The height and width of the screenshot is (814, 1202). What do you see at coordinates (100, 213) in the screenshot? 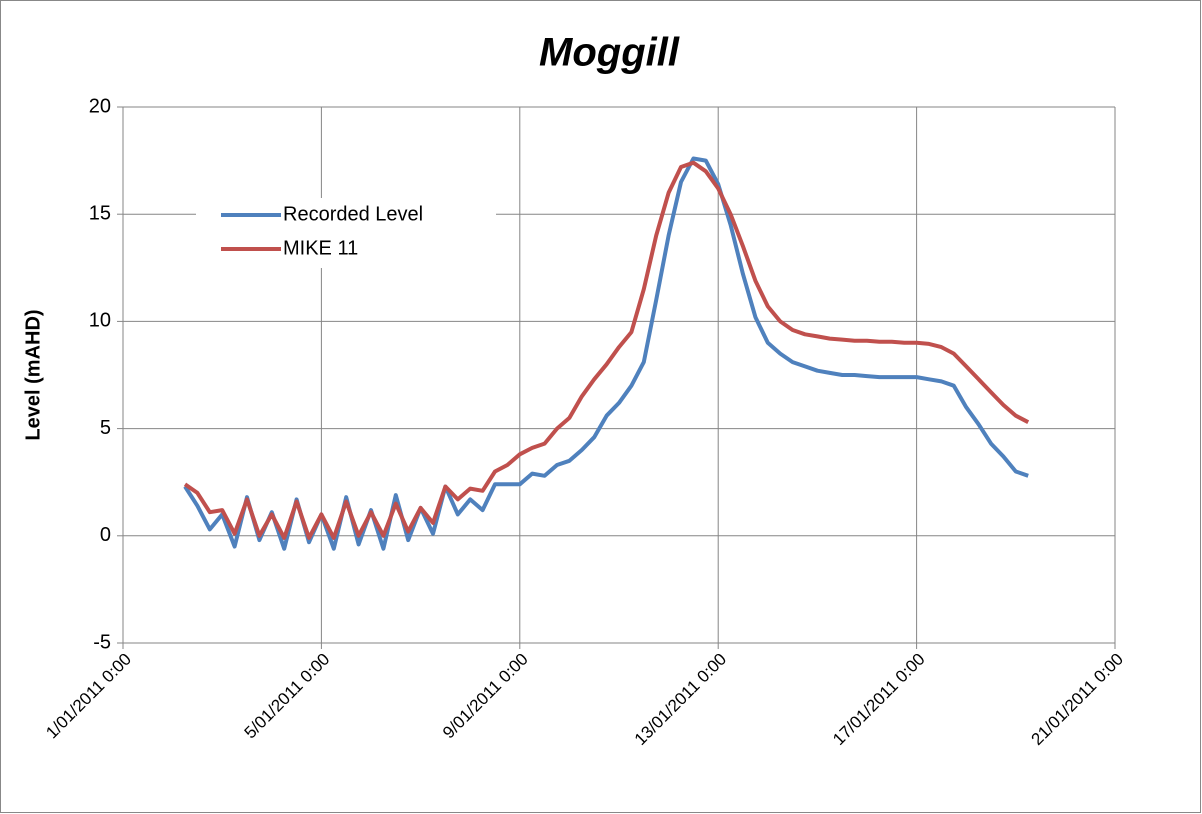
I see `y-tick-label: 15` at bounding box center [100, 213].